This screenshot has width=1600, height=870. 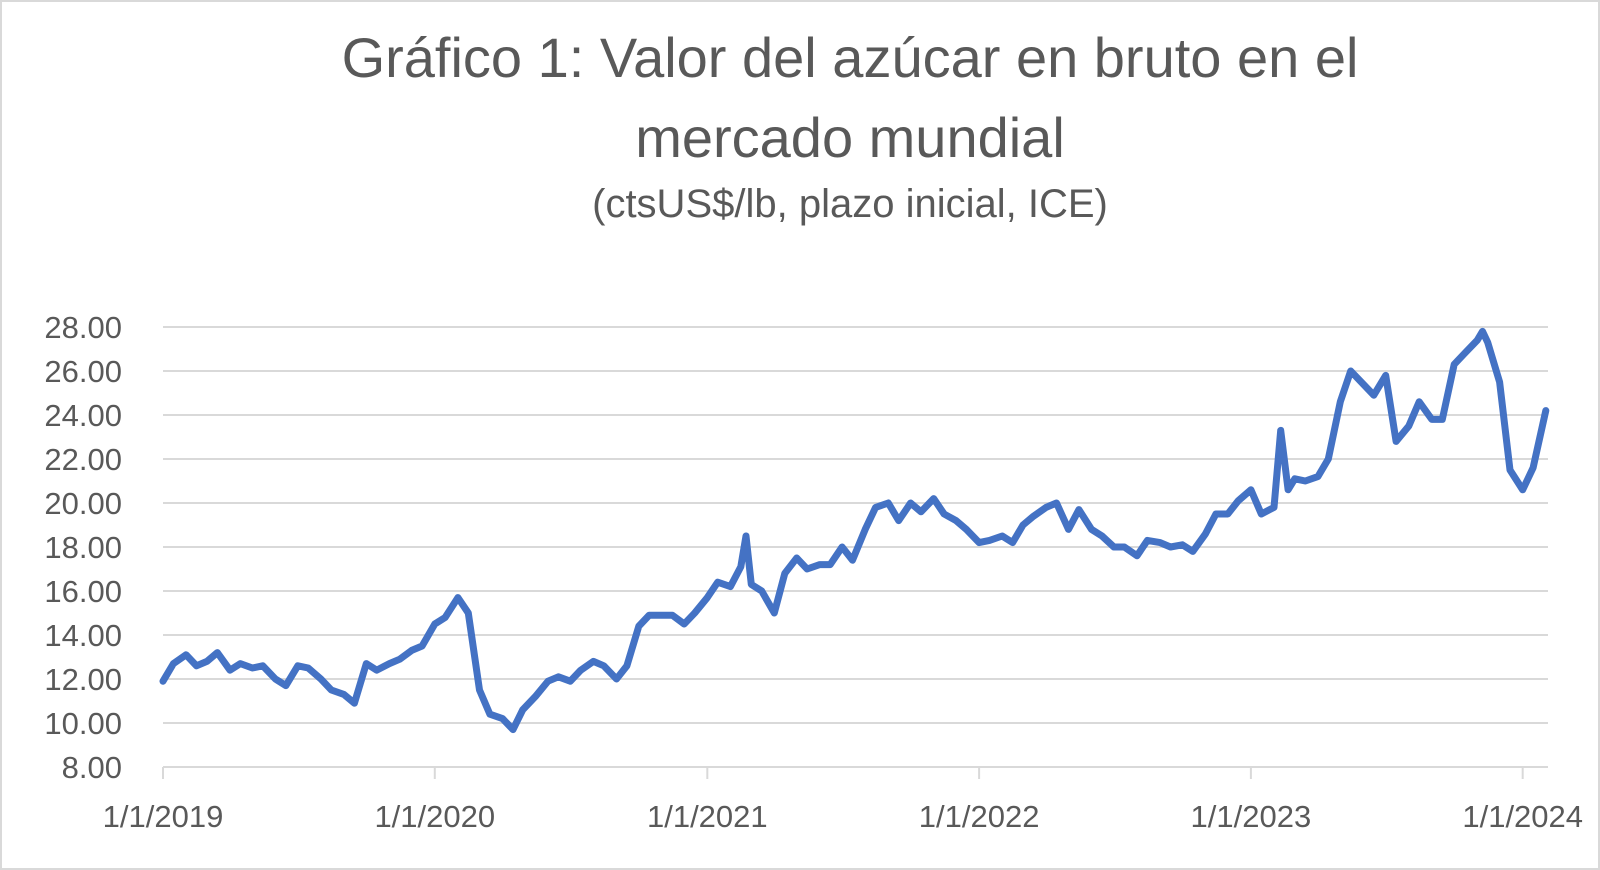 What do you see at coordinates (83, 415) in the screenshot?
I see `y-tick-label: 24.00` at bounding box center [83, 415].